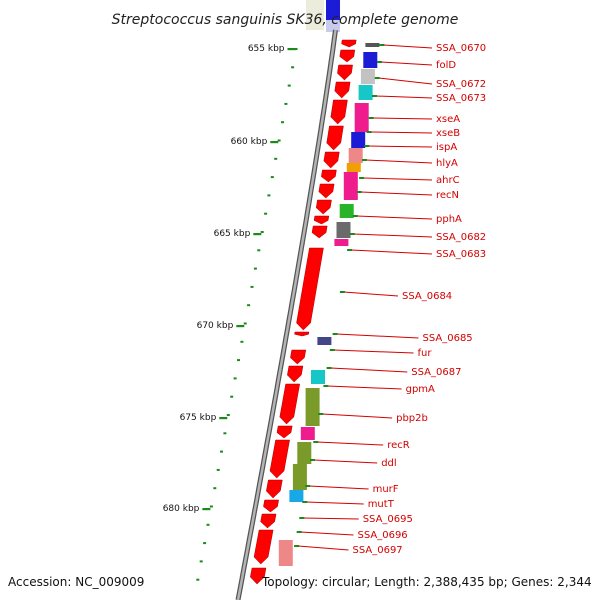 The image size is (600, 600). What do you see at coordinates (461, 84) in the screenshot?
I see `gene-label: SSA_0672` at bounding box center [461, 84].